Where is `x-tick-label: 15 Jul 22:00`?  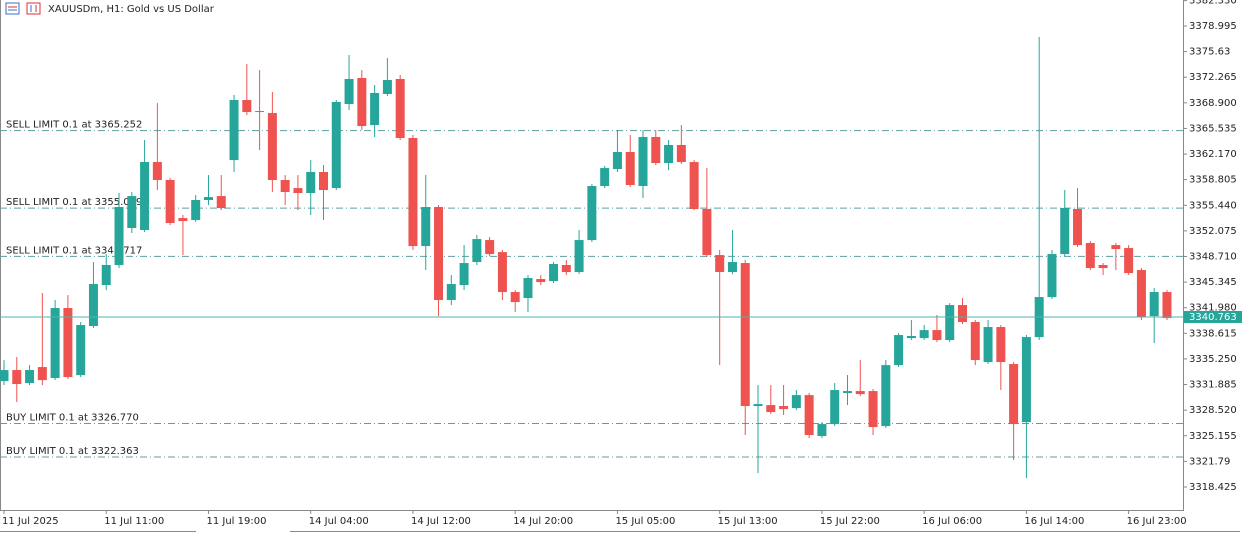 x-tick-label: 15 Jul 22:00 is located at coordinates (850, 521).